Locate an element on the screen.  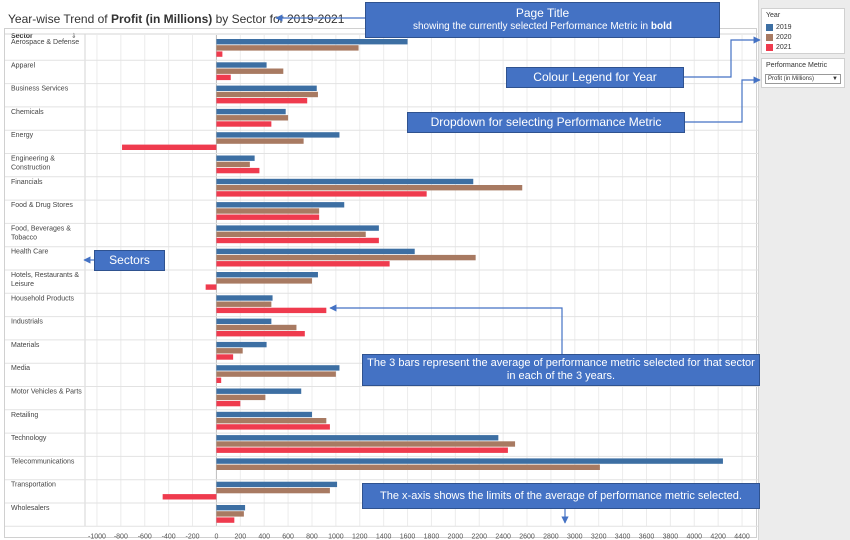
sector-label-line: Engineering & is located at coordinates (33, 159).